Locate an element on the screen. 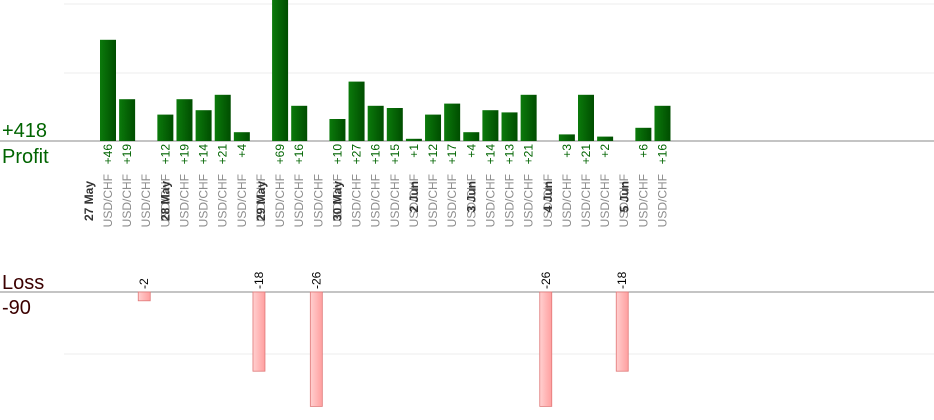 This screenshot has height=420, width=934. profit-value-label: +27 is located at coordinates (357, 154).